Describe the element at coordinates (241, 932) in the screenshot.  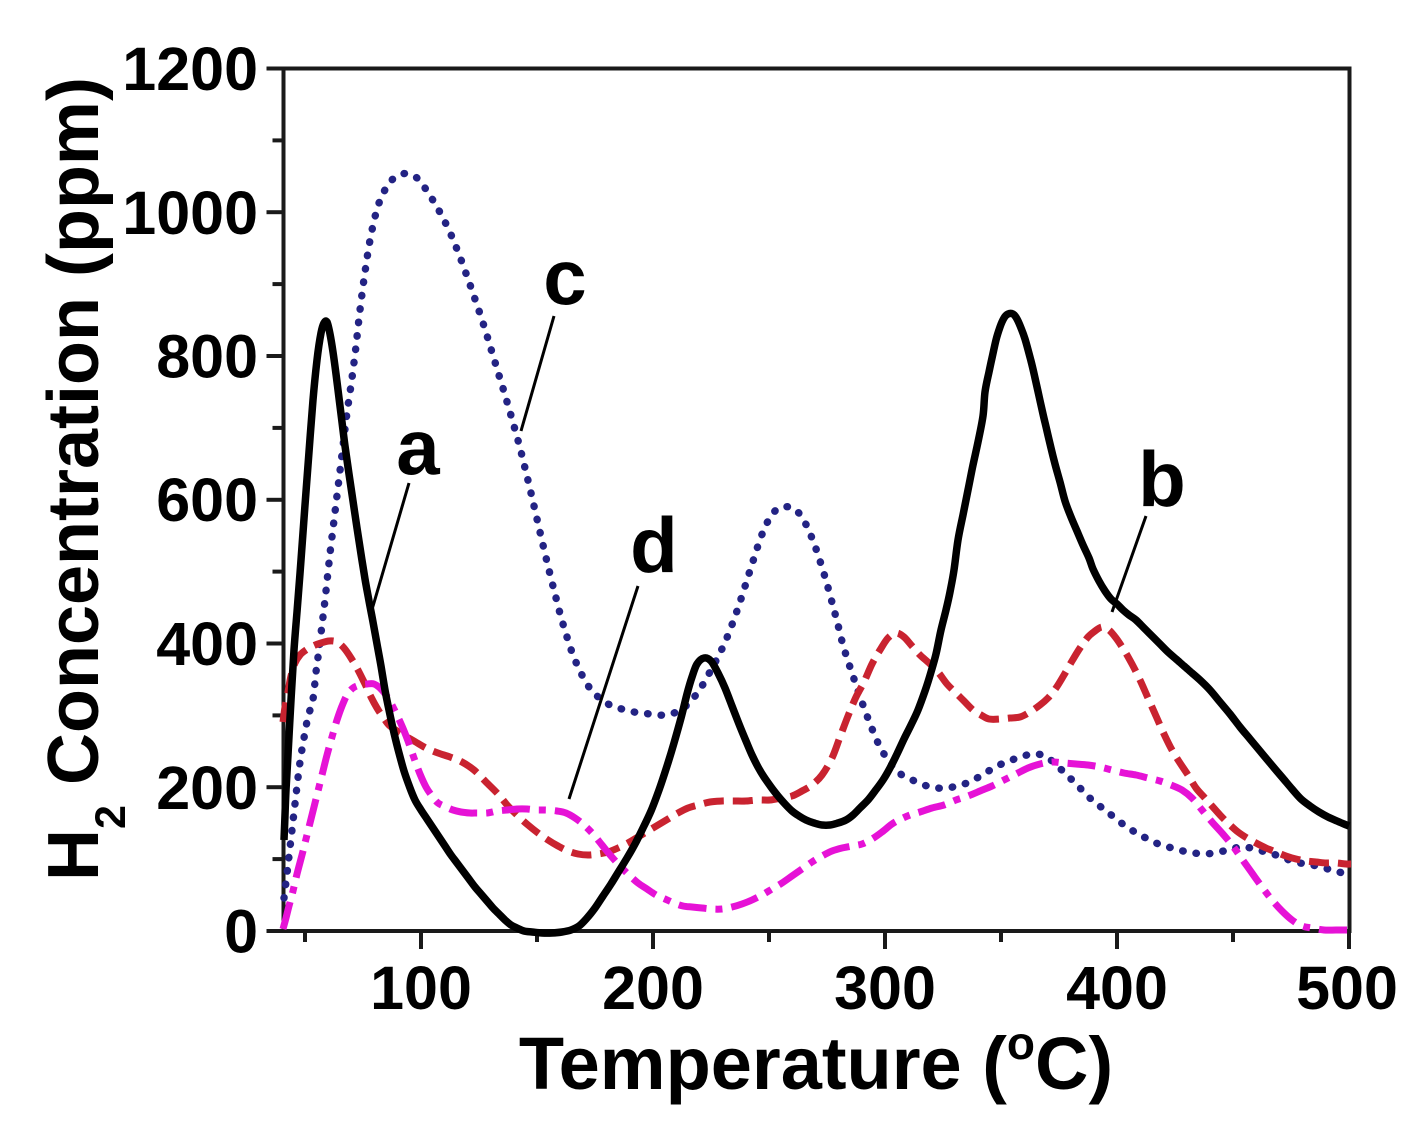
I see `svg-text: 0` at that location.